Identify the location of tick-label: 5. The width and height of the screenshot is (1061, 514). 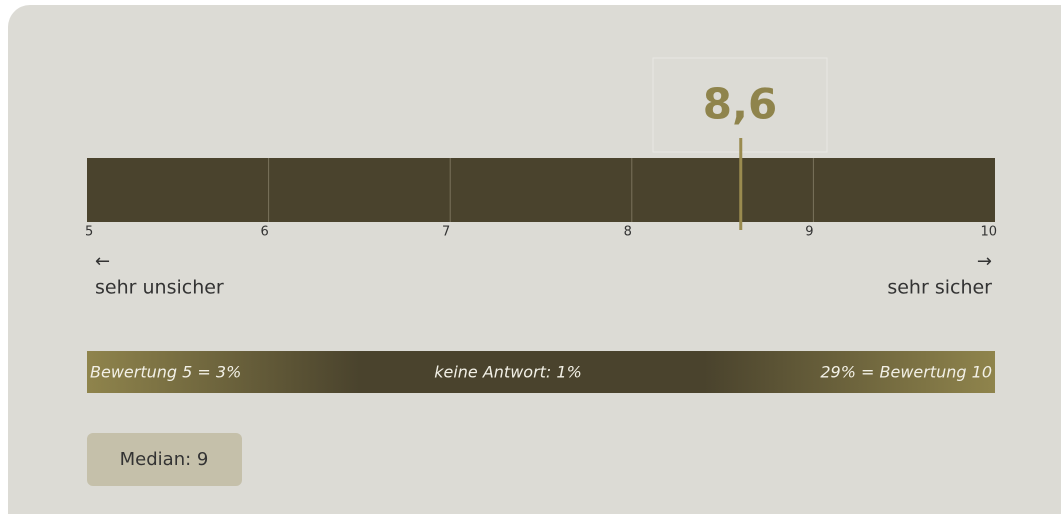
(89, 232).